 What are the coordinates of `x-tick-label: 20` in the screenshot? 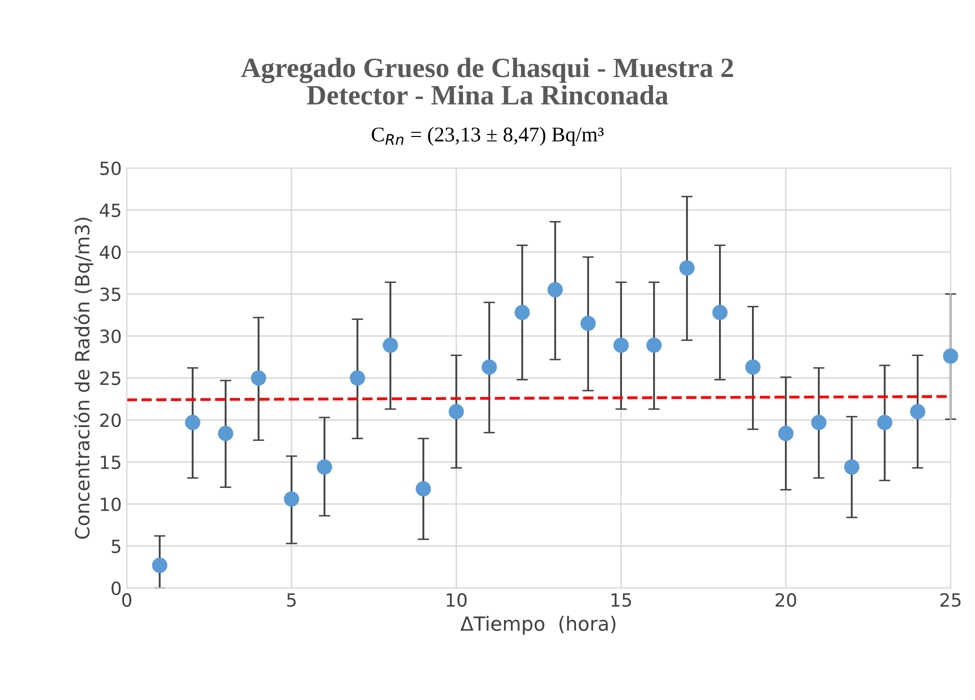 It's located at (786, 600).